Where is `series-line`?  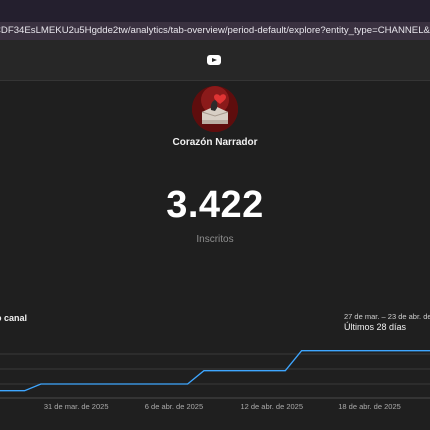
series-line is located at coordinates (215, 371).